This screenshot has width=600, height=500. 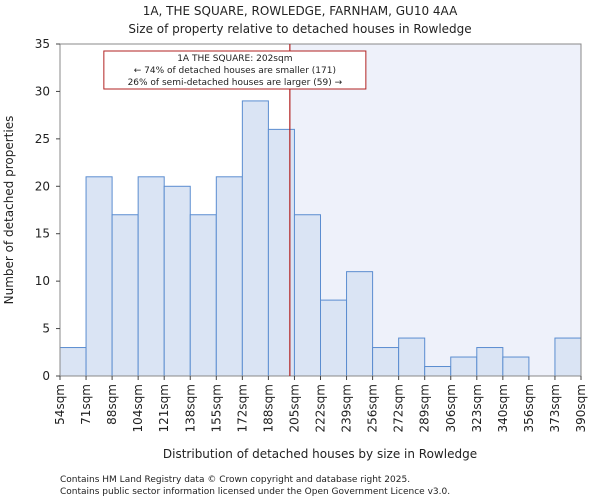 I want to click on x-tick-label: 104sqm, so click(x=138, y=408).